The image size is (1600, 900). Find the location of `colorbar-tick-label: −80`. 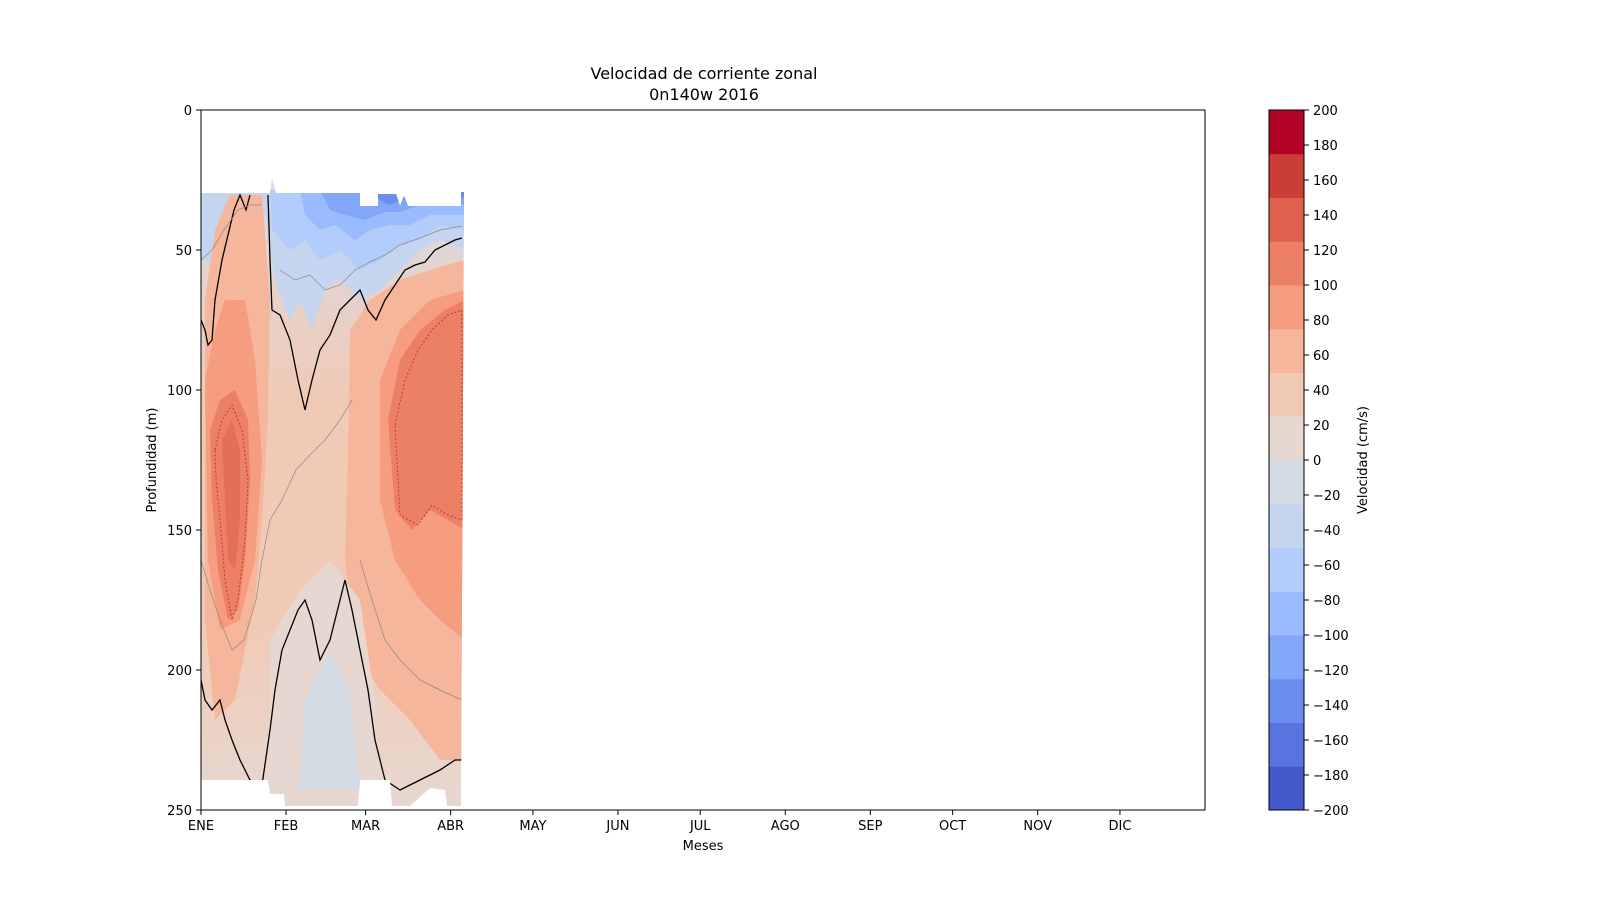

colorbar-tick-label: −80 is located at coordinates (1326, 601).